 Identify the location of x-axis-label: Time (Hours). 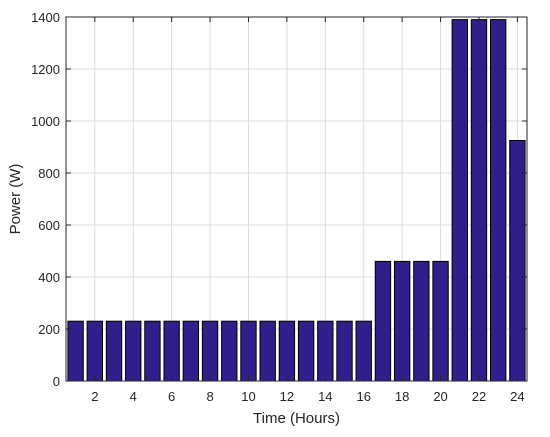
(296, 418).